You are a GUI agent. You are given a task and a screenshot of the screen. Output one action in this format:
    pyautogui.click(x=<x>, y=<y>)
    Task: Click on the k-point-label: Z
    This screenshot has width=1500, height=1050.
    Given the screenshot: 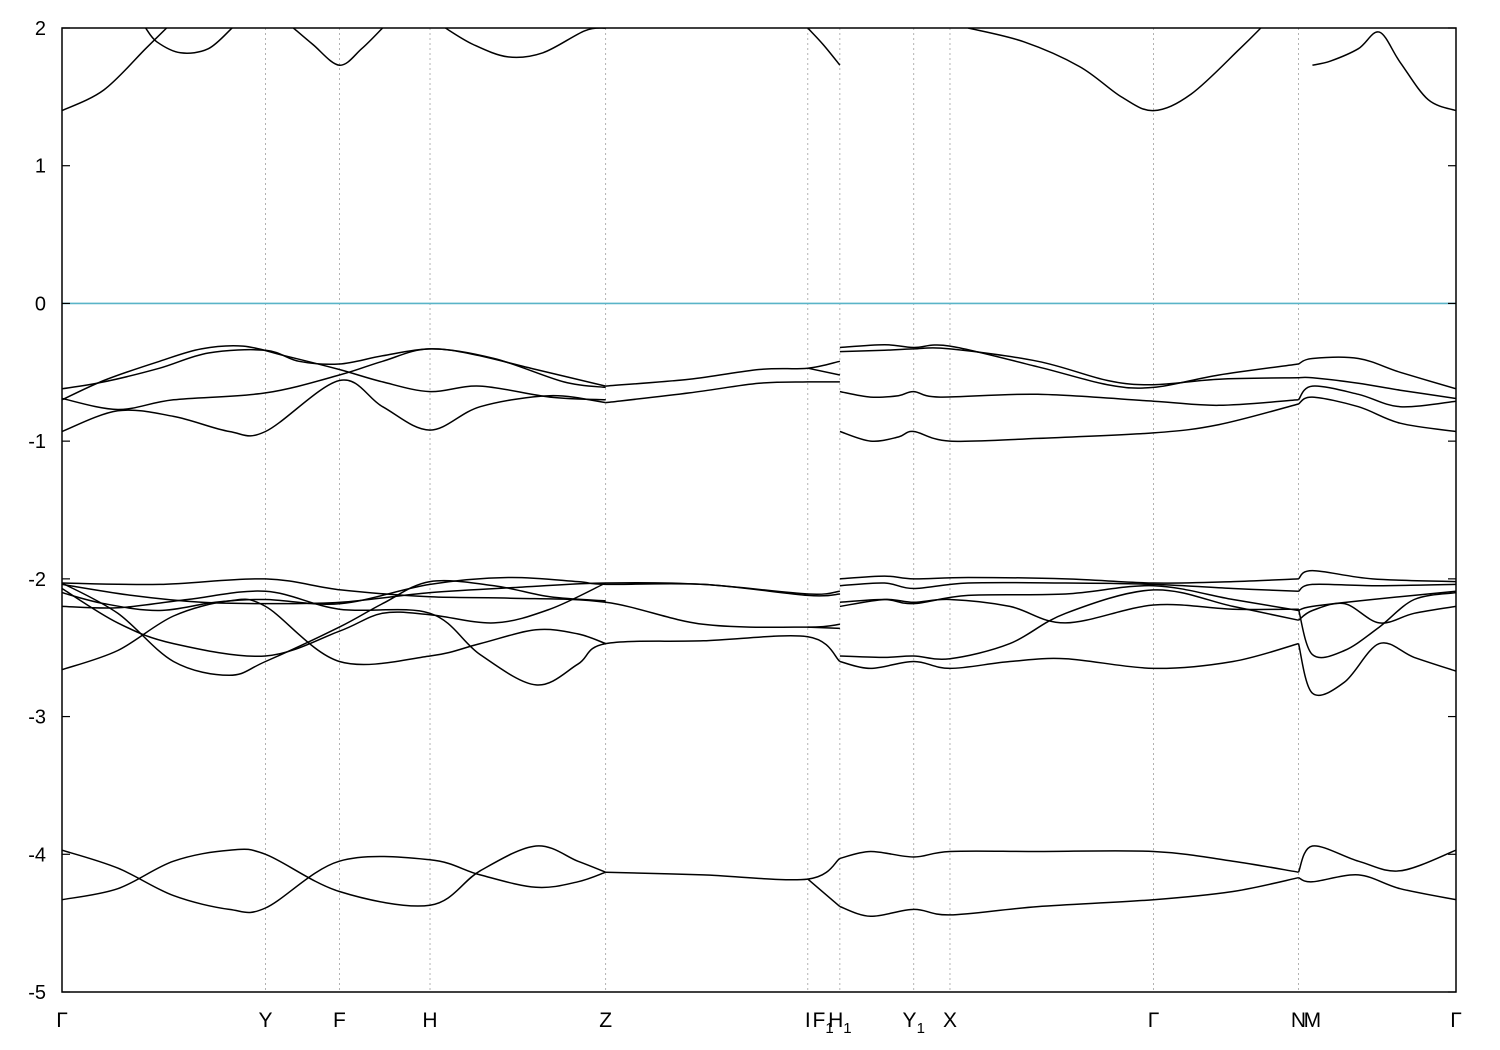 What is the action you would take?
    pyautogui.click(x=605, y=1020)
    